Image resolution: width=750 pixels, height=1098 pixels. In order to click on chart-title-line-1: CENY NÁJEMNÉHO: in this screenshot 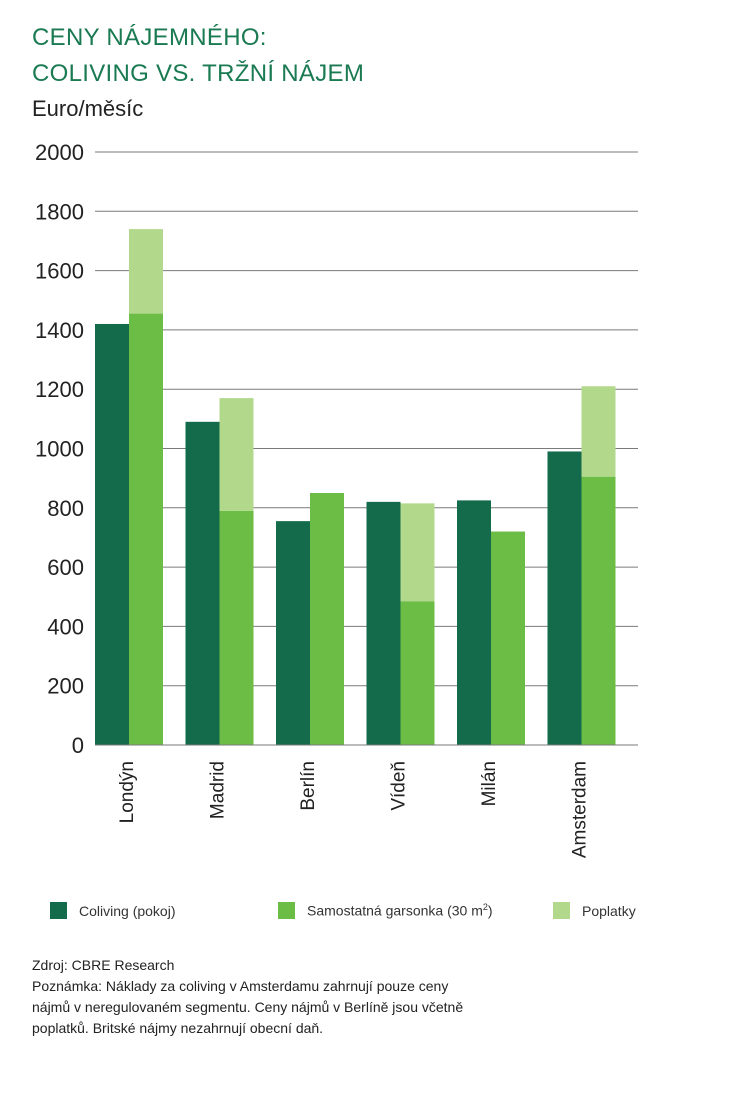, I will do `click(149, 37)`.